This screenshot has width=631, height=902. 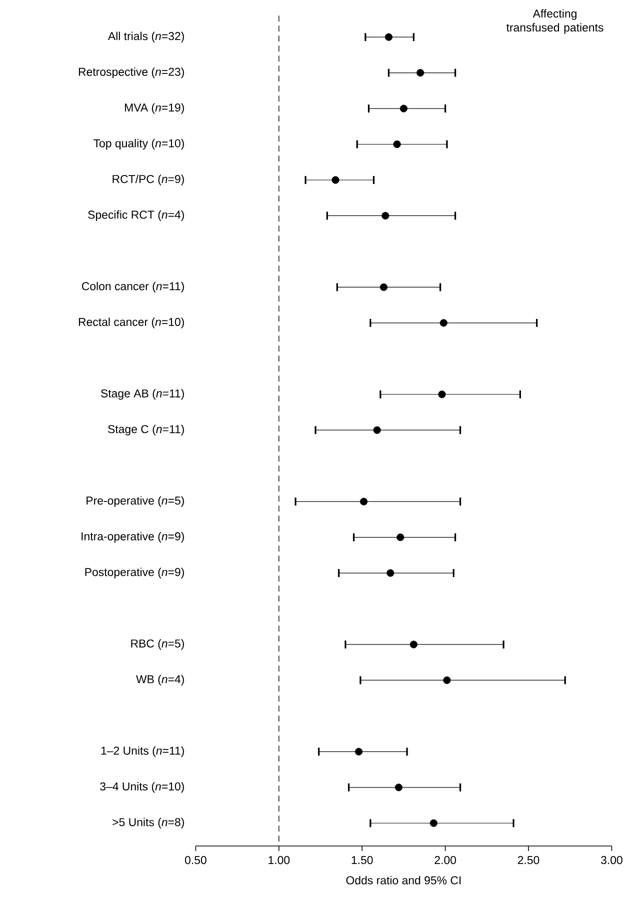 What do you see at coordinates (139, 144) in the screenshot?
I see `y-tick-label: Top quality (n=10)` at bounding box center [139, 144].